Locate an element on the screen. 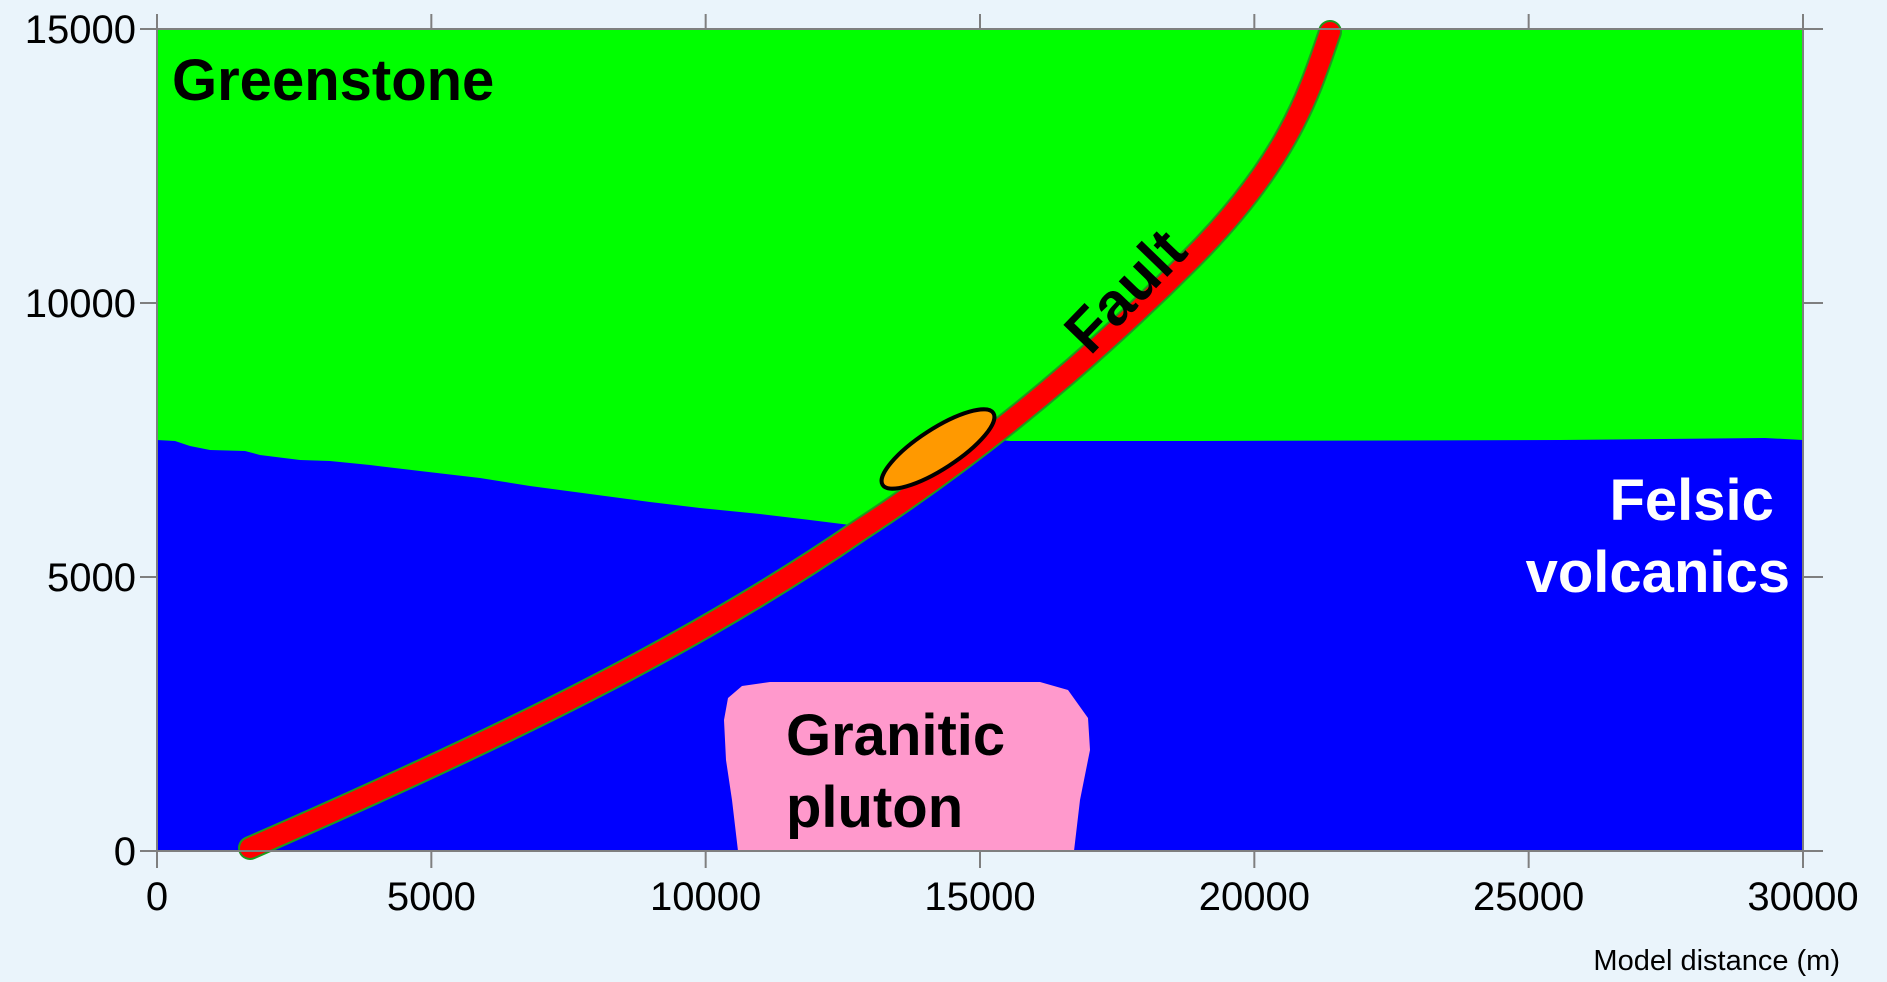 The width and height of the screenshot is (1887, 982). y-tick-label: 15000 is located at coordinates (80, 30).